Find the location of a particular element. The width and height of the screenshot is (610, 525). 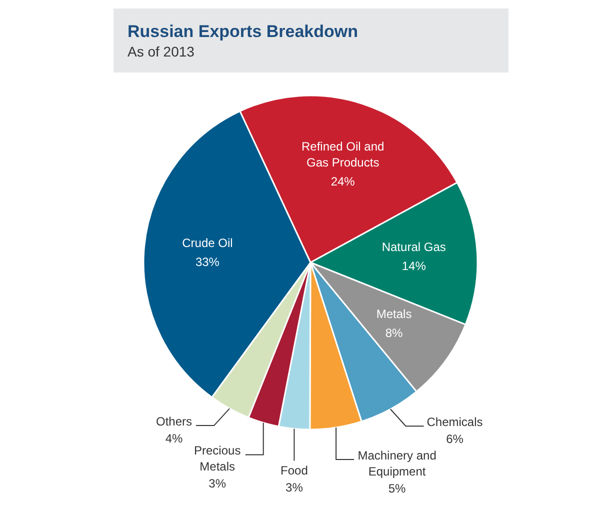

chart-title: Russian Exports Breakdown is located at coordinates (243, 31).